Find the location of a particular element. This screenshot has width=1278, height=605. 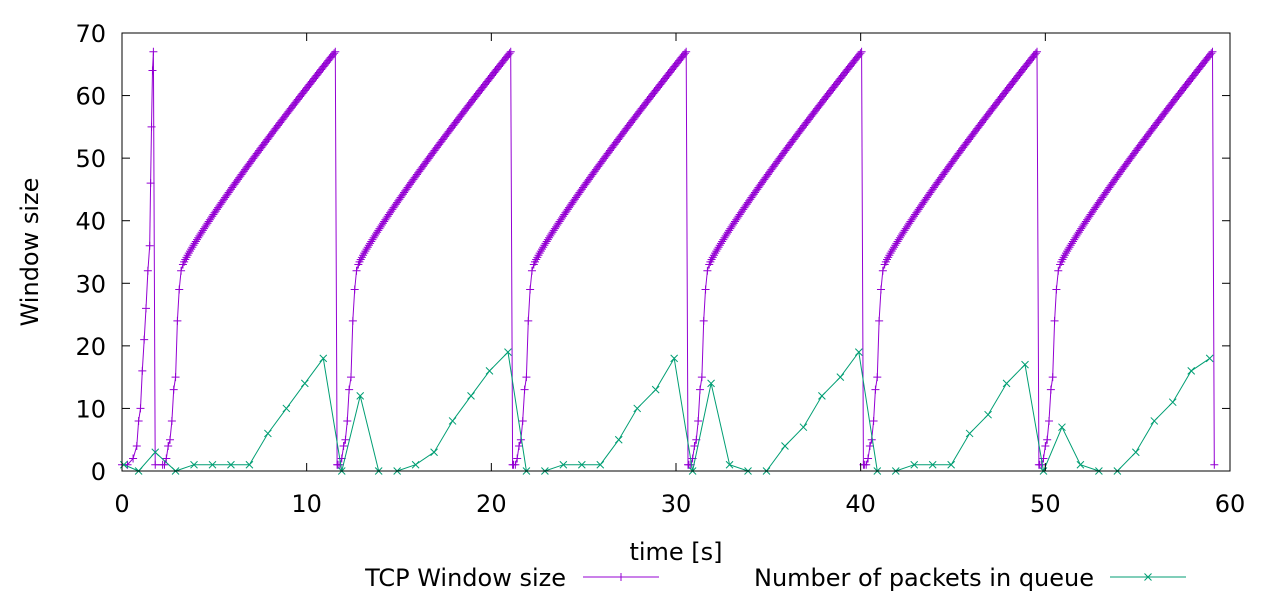

y-axis-label: Window size is located at coordinates (30, 252).